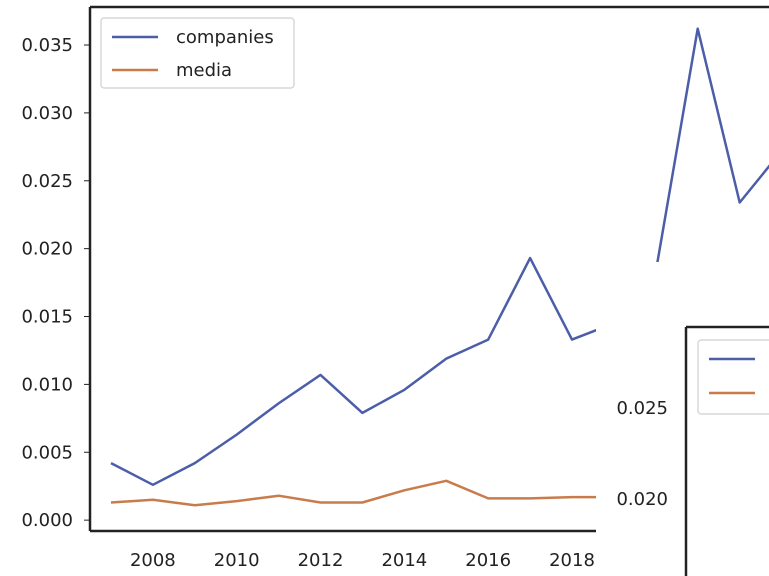 The height and width of the screenshot is (576, 769). I want to click on ytick-label-0: 0.000, so click(47, 520).